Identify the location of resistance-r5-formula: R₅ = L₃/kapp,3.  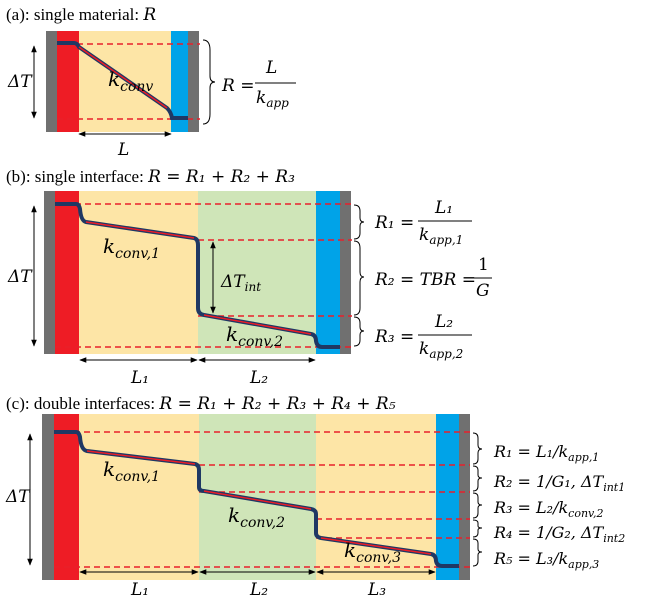
(546, 560).